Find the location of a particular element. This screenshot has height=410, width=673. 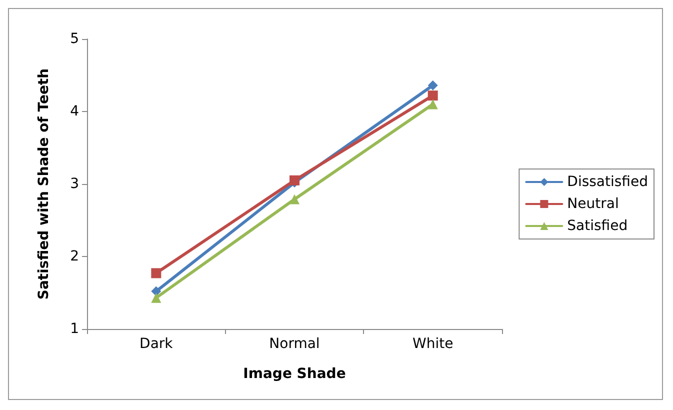

y-tick-label: 4 is located at coordinates (75, 112).